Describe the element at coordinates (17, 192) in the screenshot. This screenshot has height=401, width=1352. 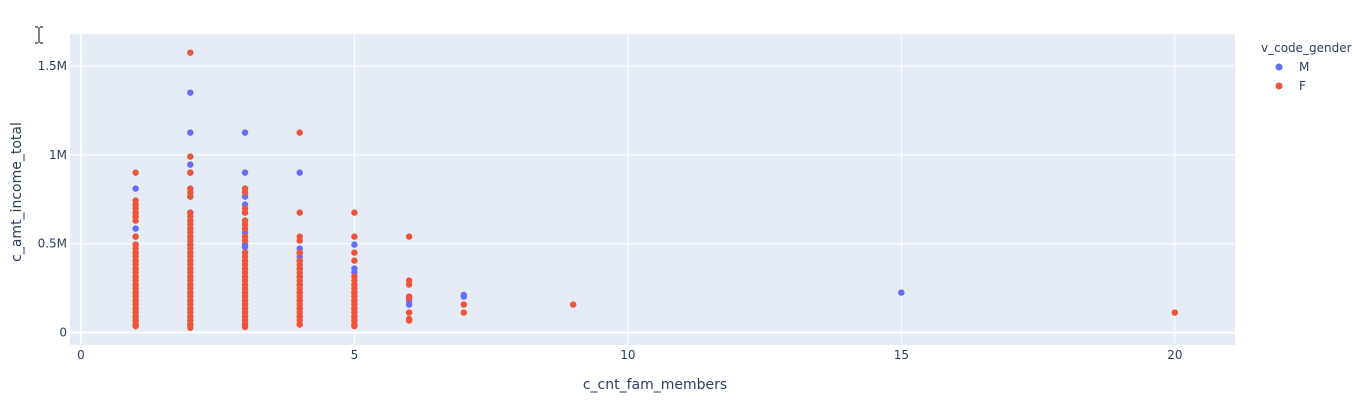
I see `y-axis-title: c_amt_income_total` at that location.